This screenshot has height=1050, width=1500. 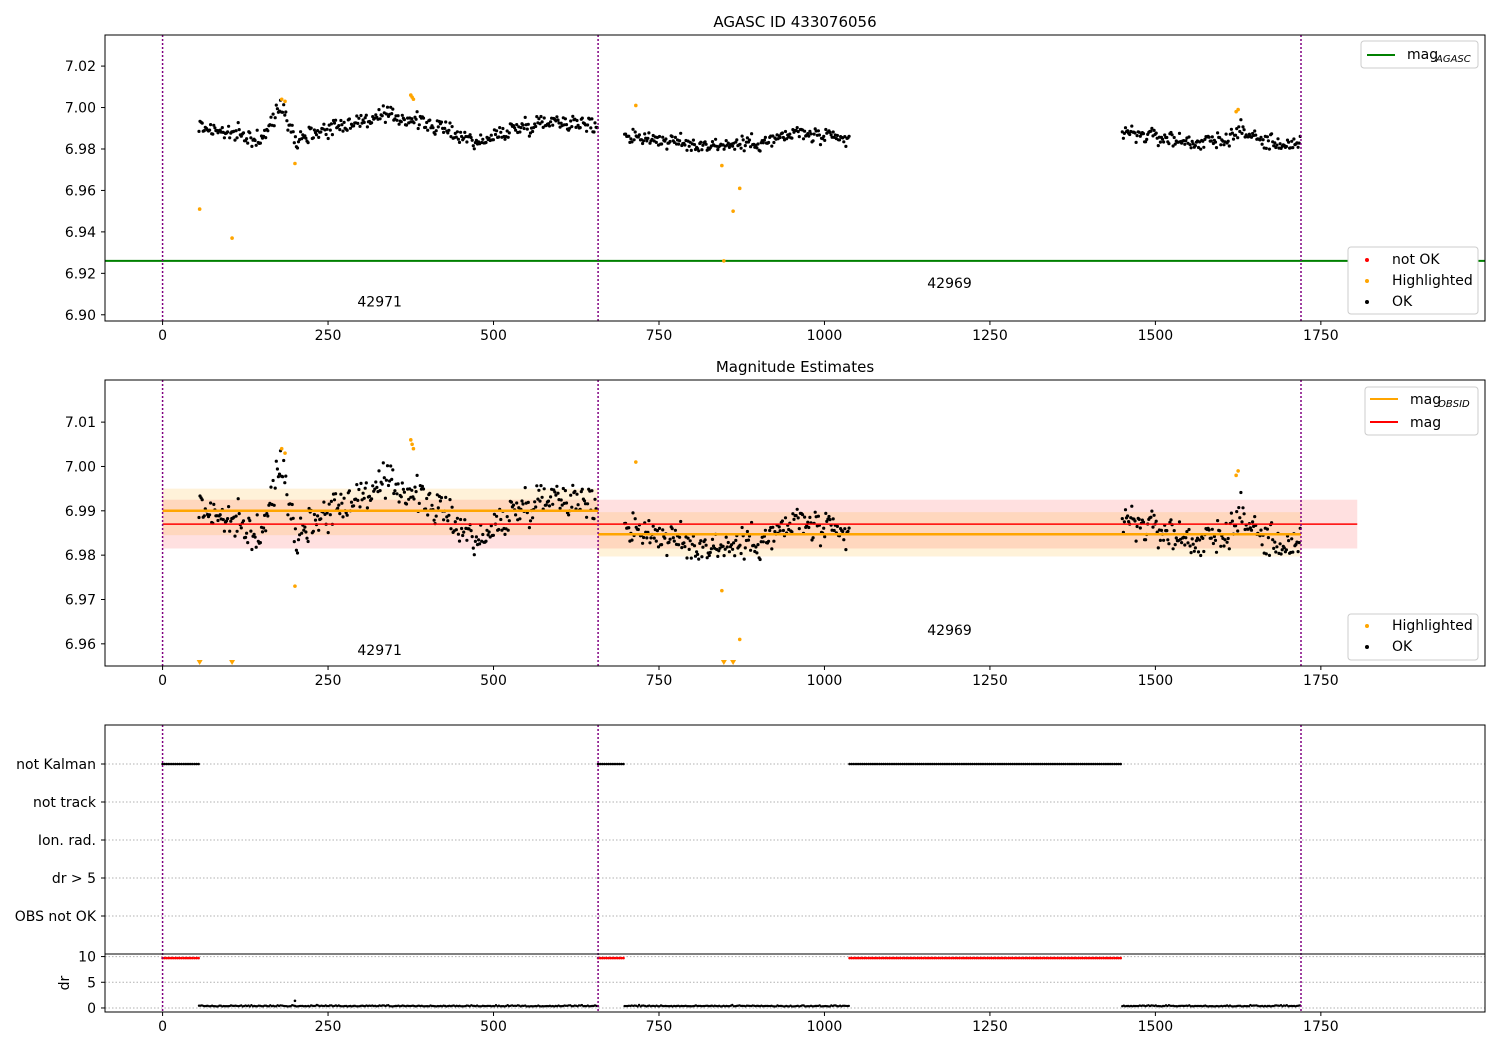 What do you see at coordinates (232, 238) in the screenshot?
I see `agasc-highlighted-point` at bounding box center [232, 238].